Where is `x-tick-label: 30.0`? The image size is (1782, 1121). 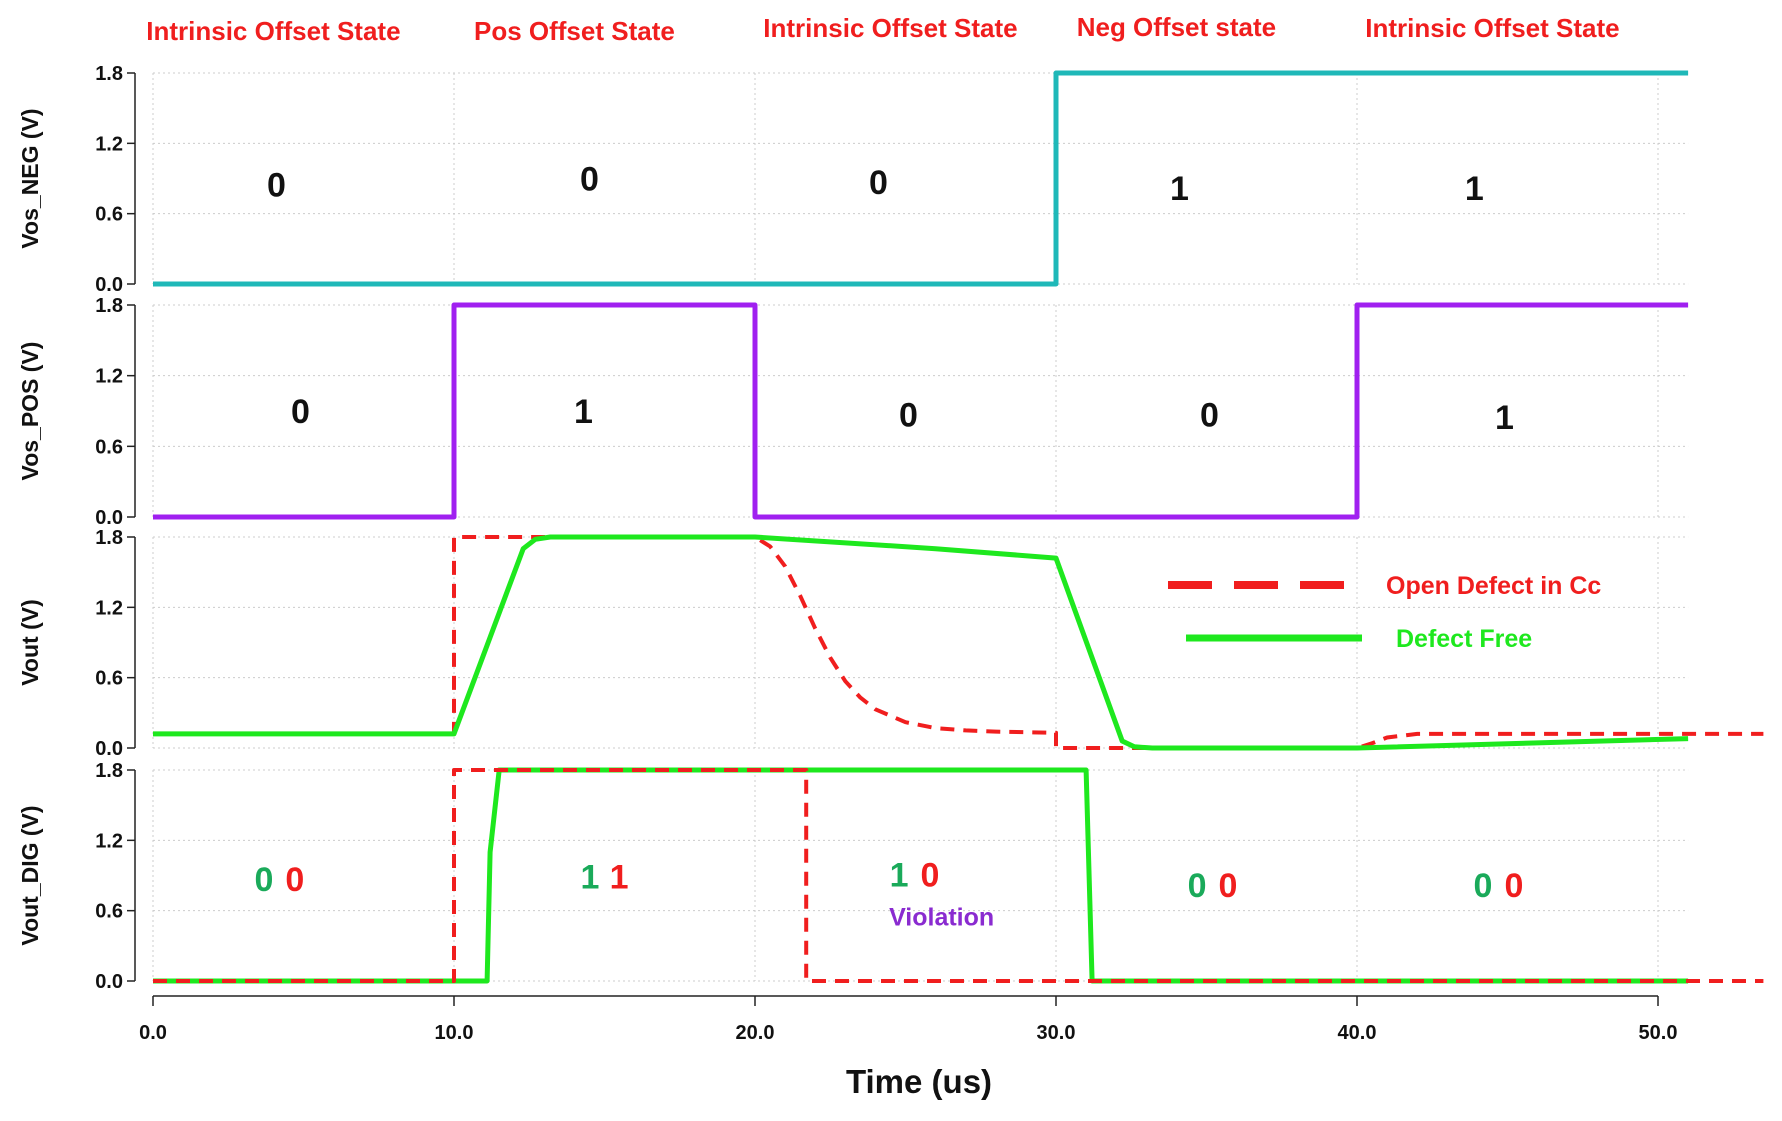 x-tick-label: 30.0 is located at coordinates (1056, 1033).